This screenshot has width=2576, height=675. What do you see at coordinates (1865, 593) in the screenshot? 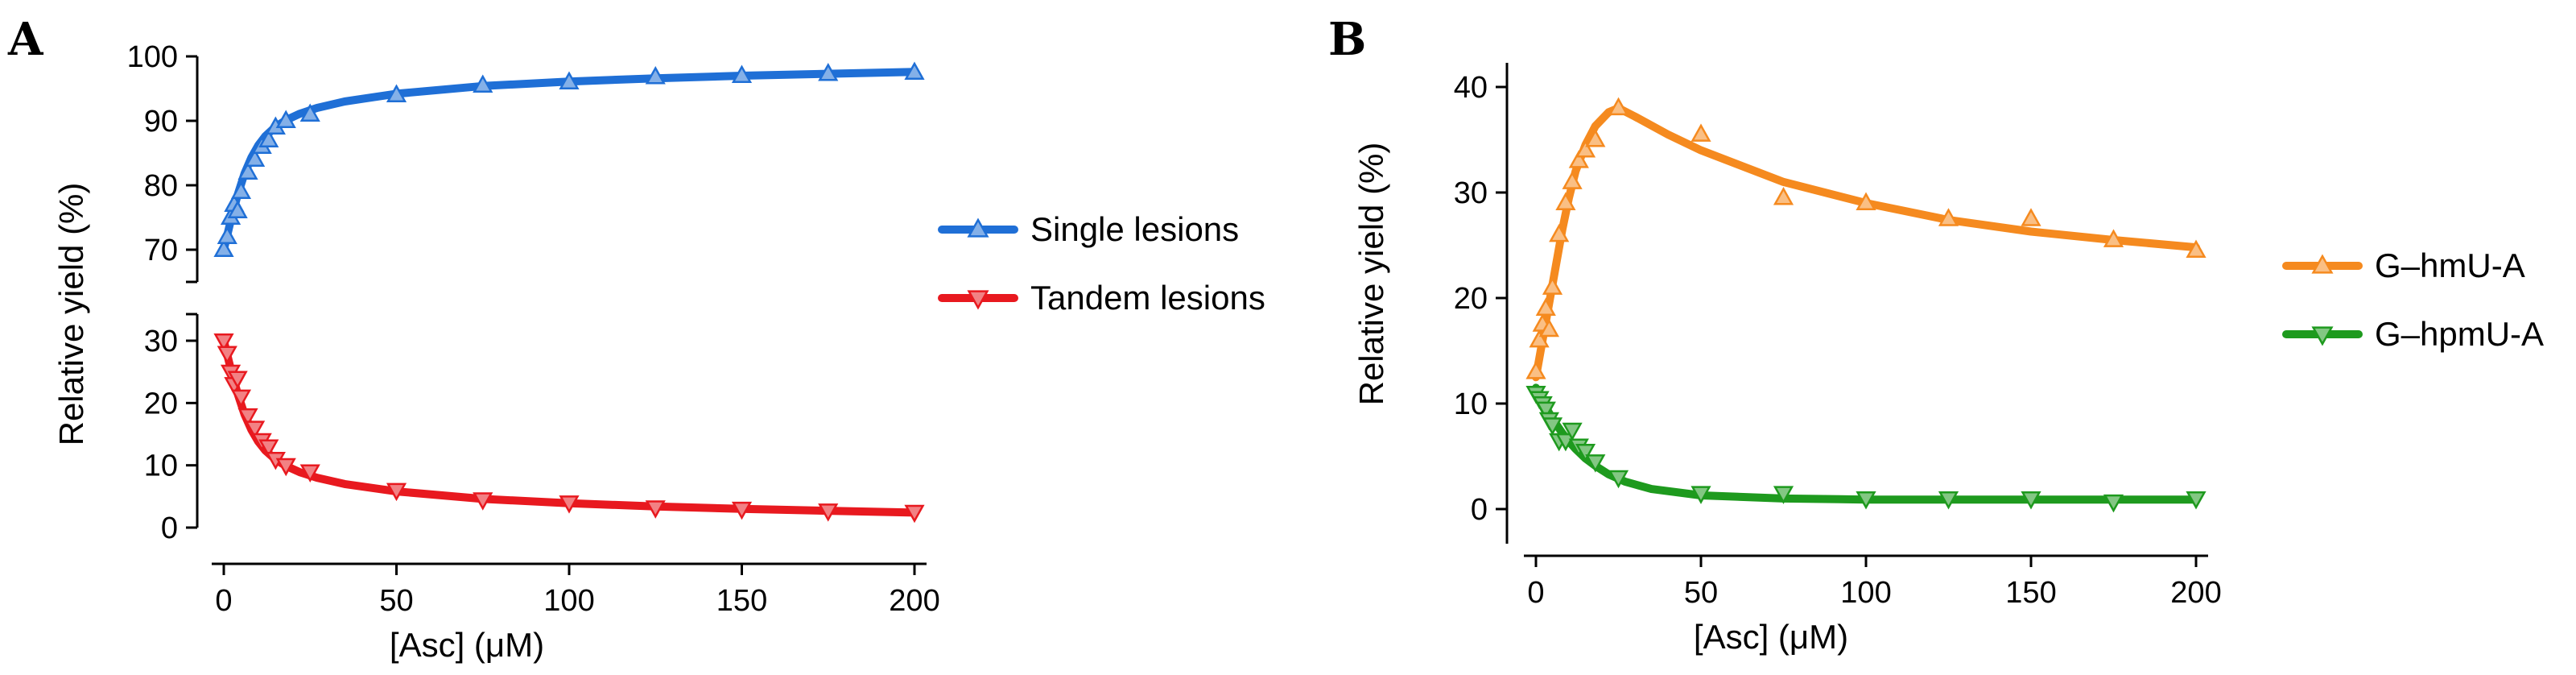
I see `chart-b-x-tick-label: 100` at bounding box center [1865, 593].